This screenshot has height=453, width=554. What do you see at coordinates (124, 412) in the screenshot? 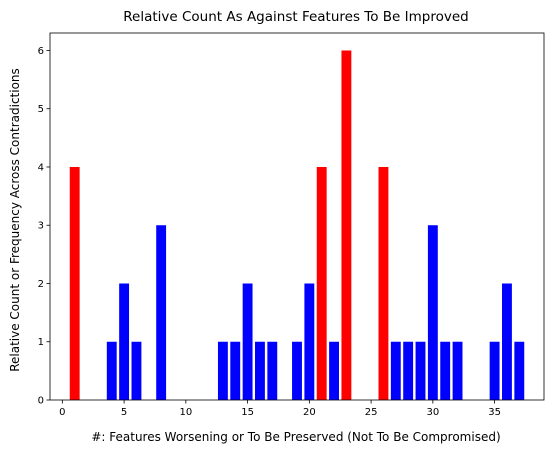
I see `x-tick-label: 5` at bounding box center [124, 412].